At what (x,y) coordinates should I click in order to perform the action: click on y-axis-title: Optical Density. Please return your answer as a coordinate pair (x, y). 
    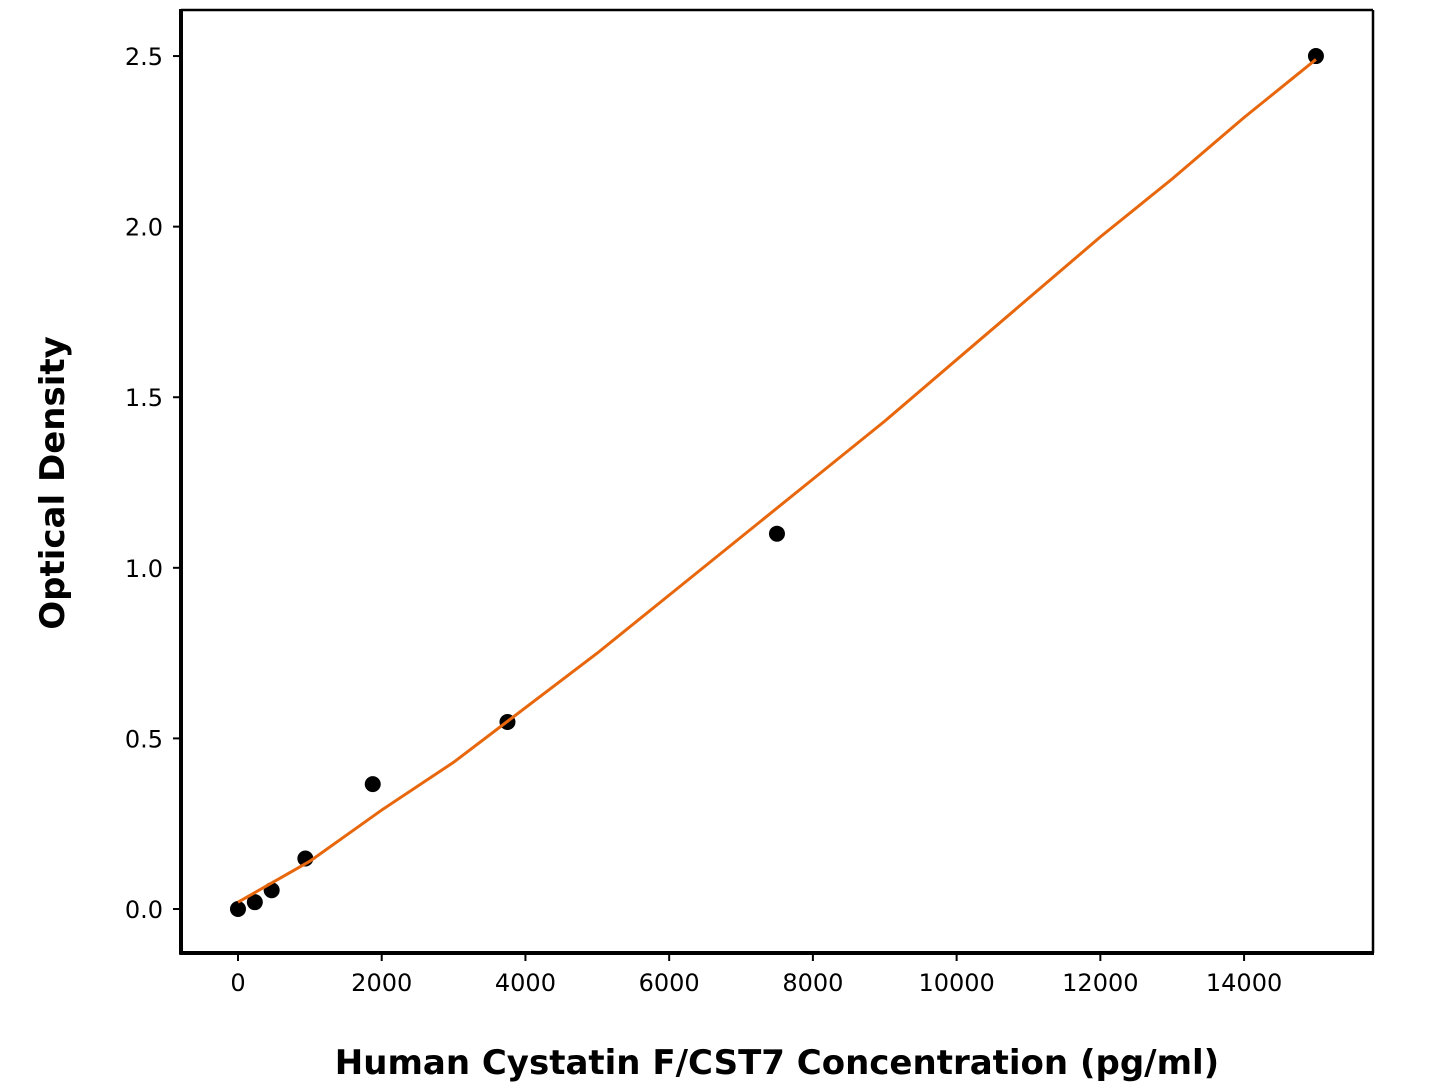
    Looking at the image, I should click on (53, 483).